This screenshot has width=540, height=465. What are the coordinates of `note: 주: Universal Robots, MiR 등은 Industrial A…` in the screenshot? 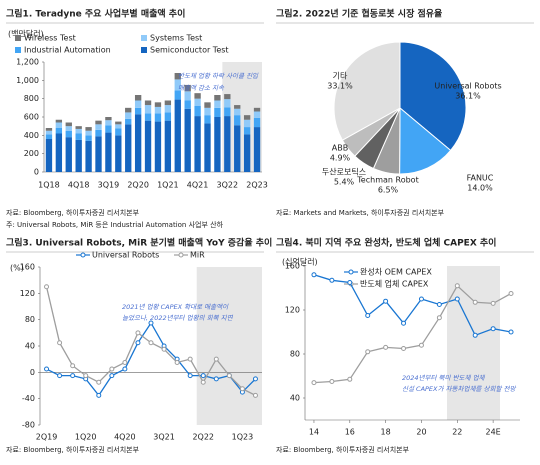 It's located at (115, 224).